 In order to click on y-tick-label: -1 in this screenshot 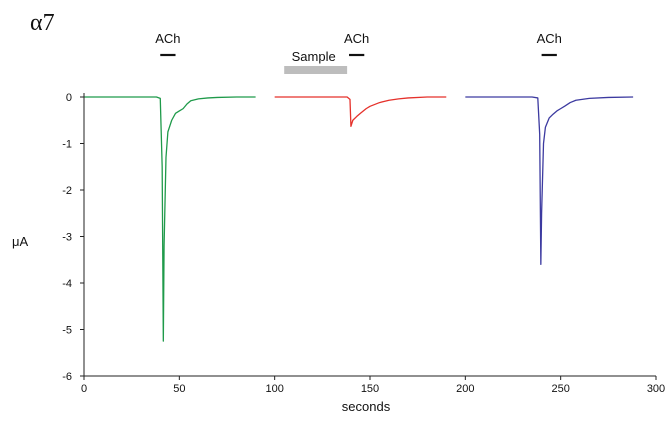, I will do `click(67, 145)`.